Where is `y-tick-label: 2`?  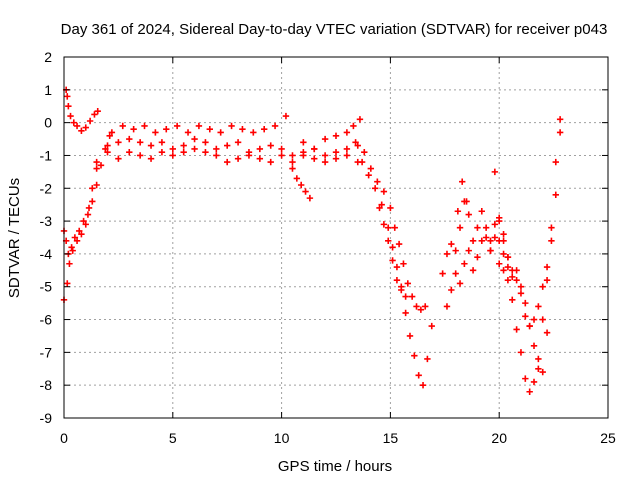
y-tick-label: 2 is located at coordinates (48, 57).